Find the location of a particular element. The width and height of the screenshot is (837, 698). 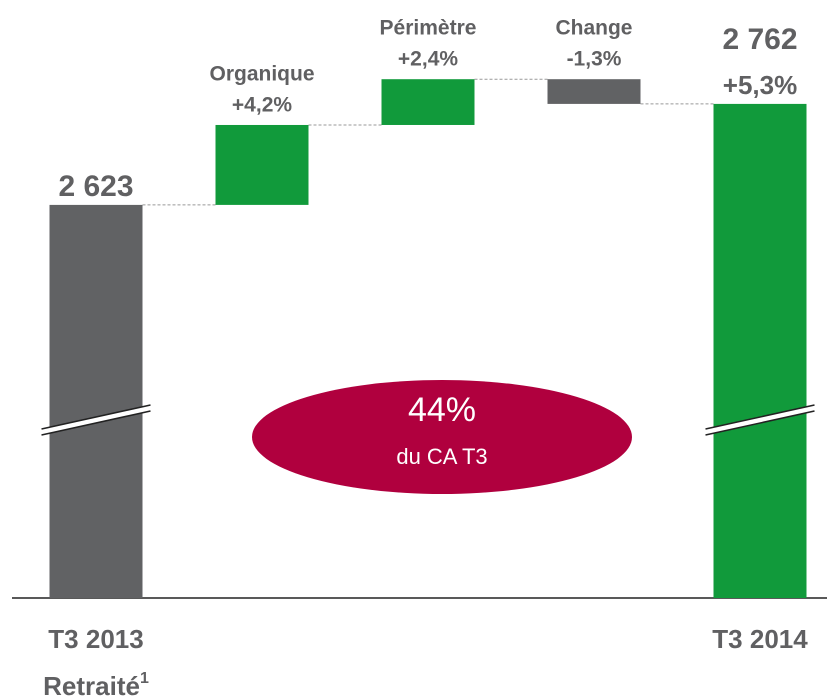

annotation-text: du CA T3 is located at coordinates (441, 456).